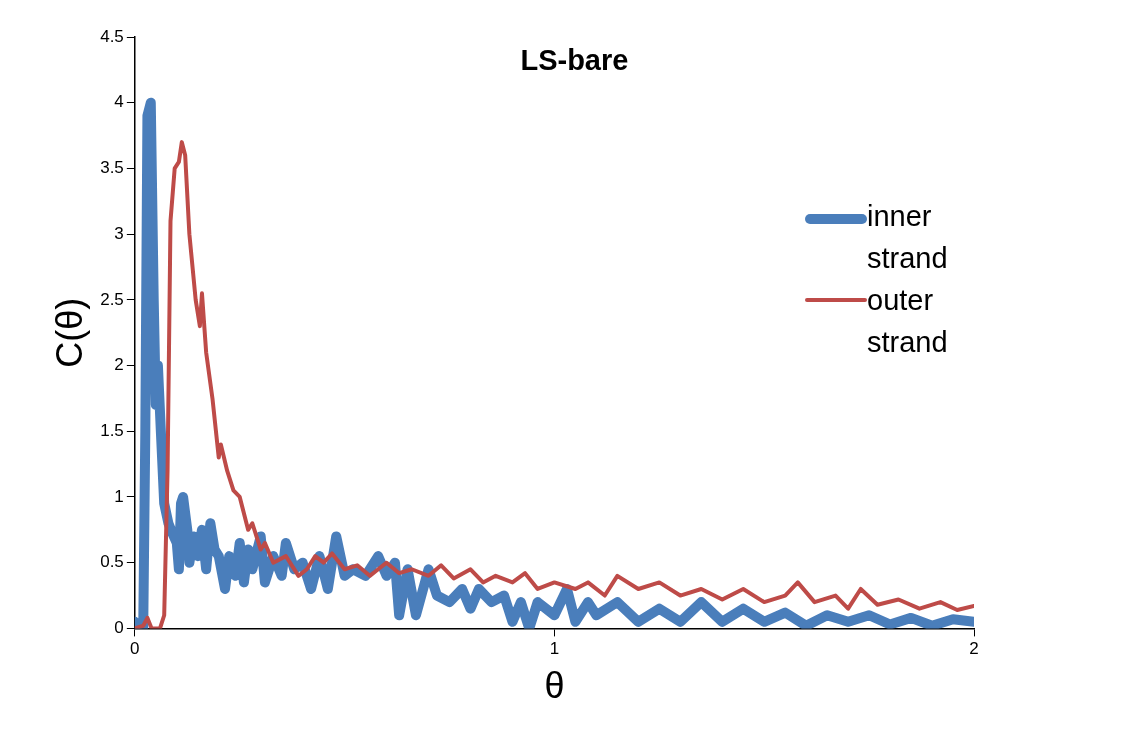  What do you see at coordinates (974, 649) in the screenshot?
I see `x-tick-label: 2` at bounding box center [974, 649].